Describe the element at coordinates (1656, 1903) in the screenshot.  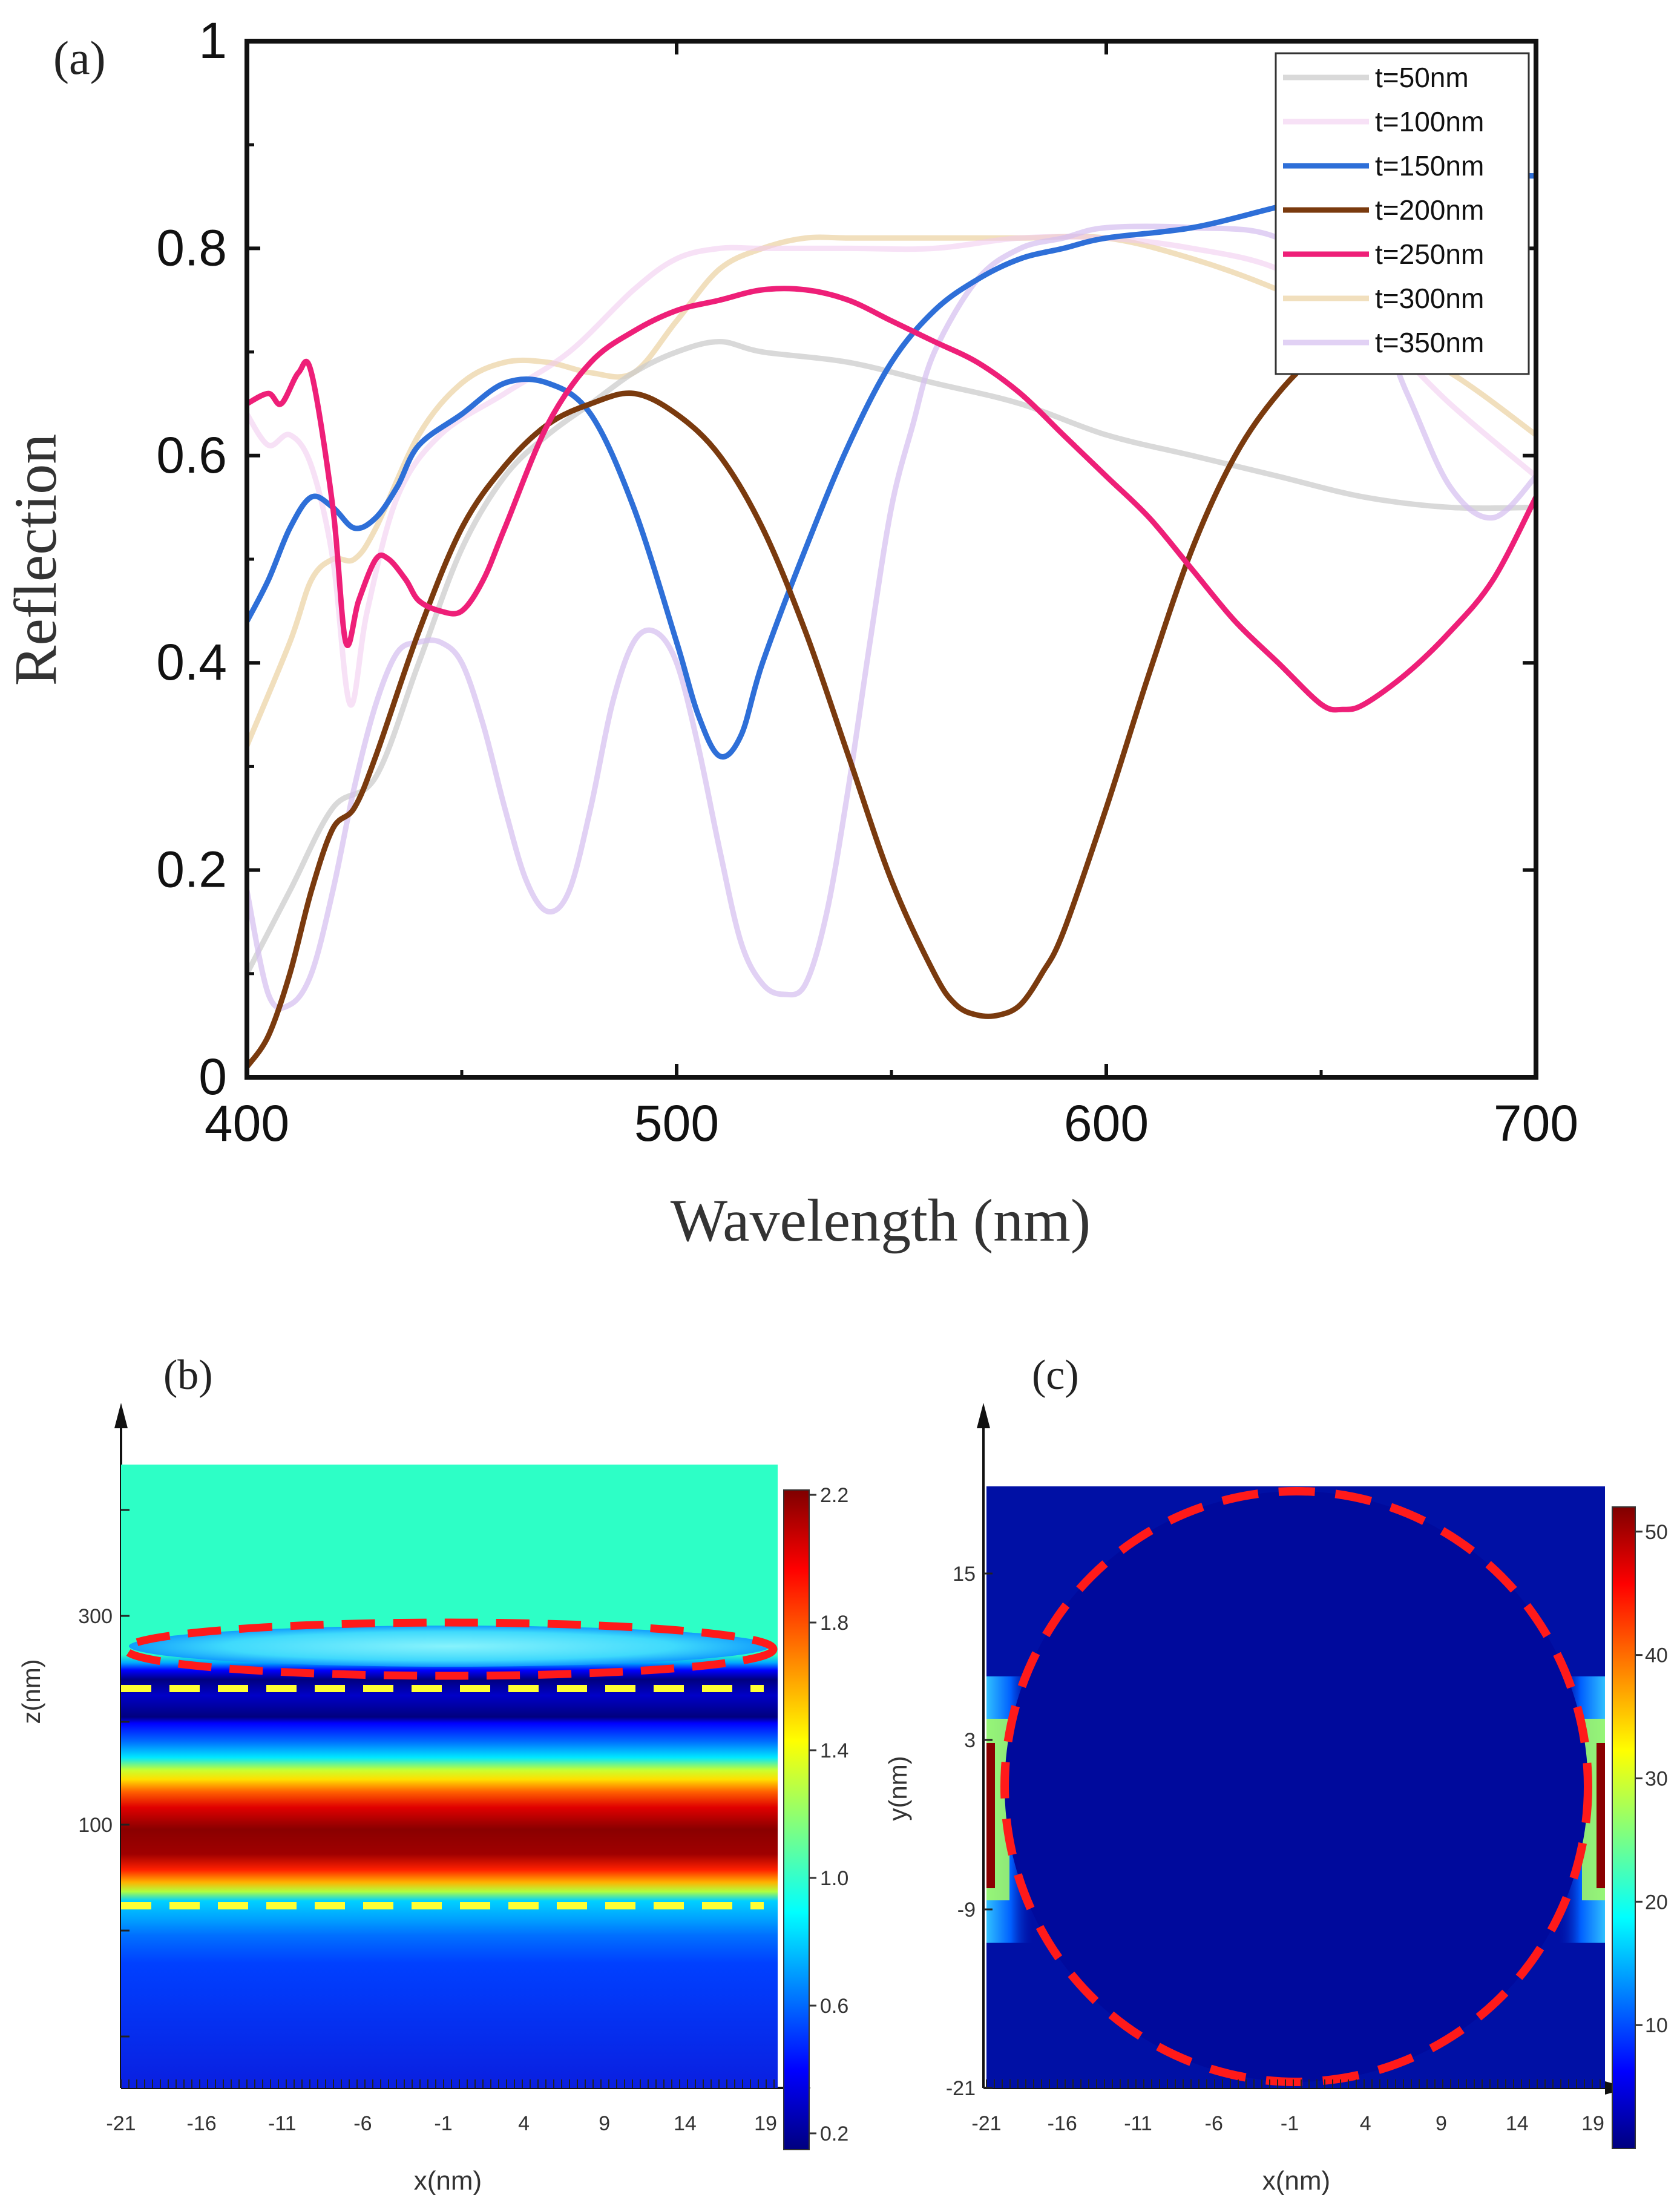
I see `colorbar-label-c: 20` at that location.